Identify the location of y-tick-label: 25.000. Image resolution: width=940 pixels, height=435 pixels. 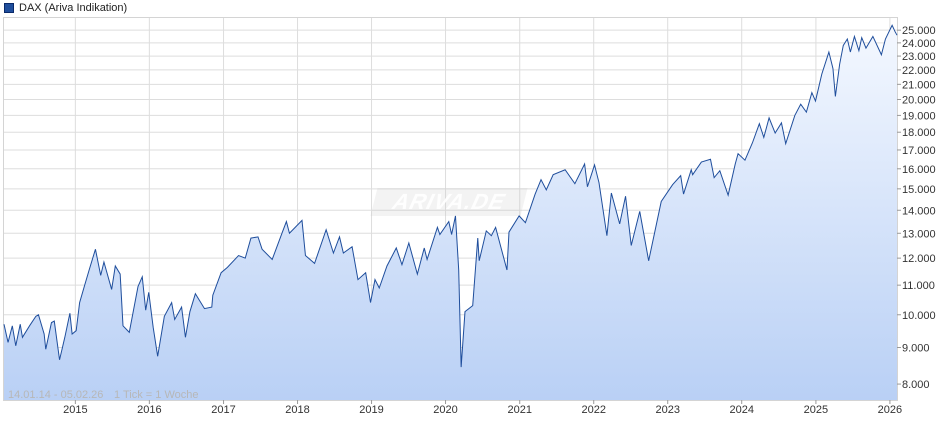
(919, 31).